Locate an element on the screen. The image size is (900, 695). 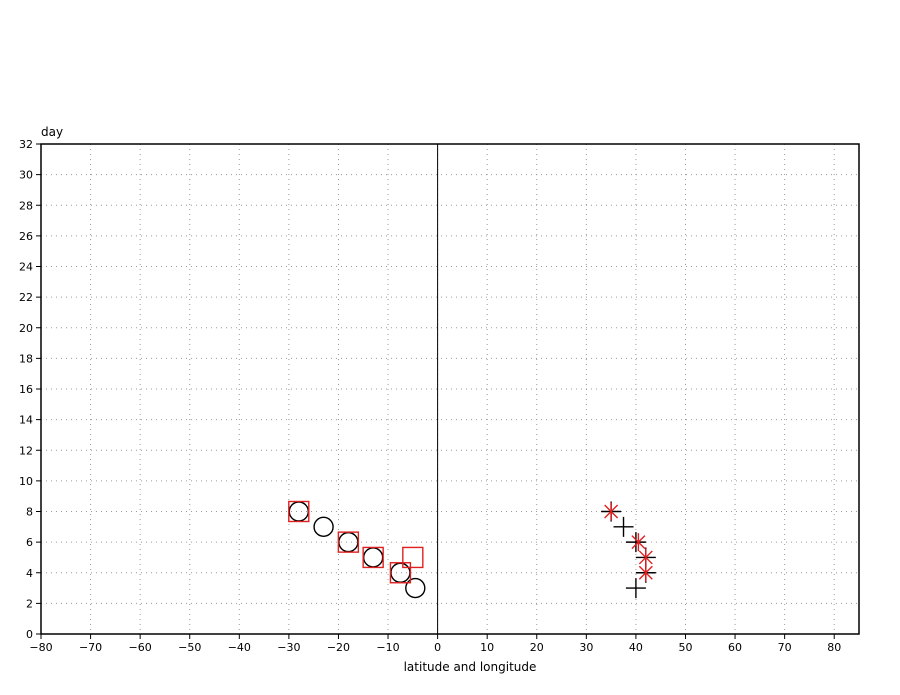
y-tick-label: 30 is located at coordinates (26, 175).